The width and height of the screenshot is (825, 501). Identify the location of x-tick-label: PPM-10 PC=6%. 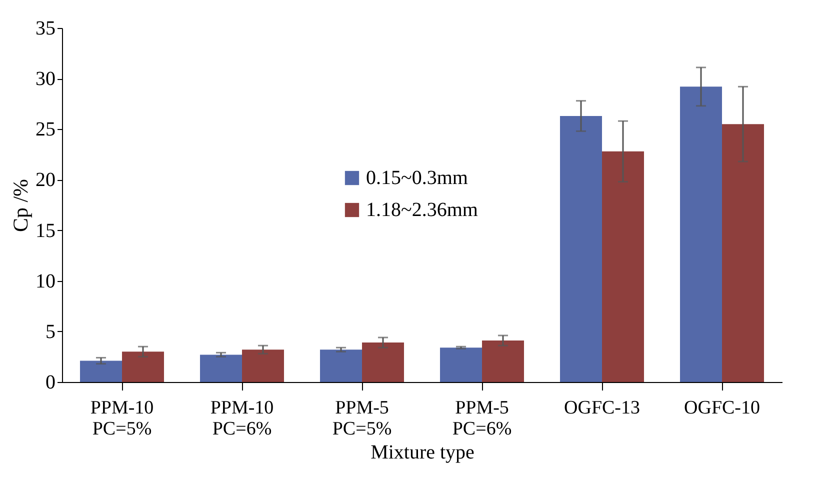
(242, 419).